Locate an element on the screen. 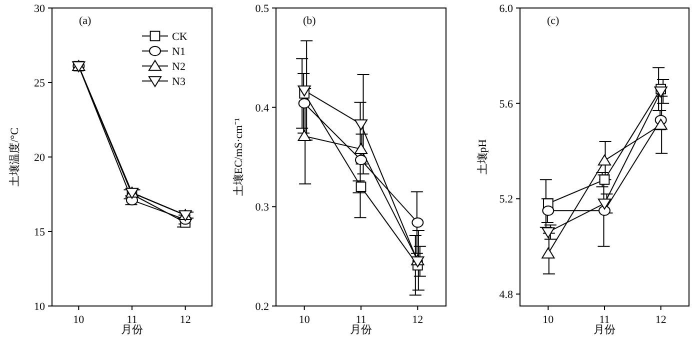  ylabel: 土壤pH is located at coordinates (483, 157).